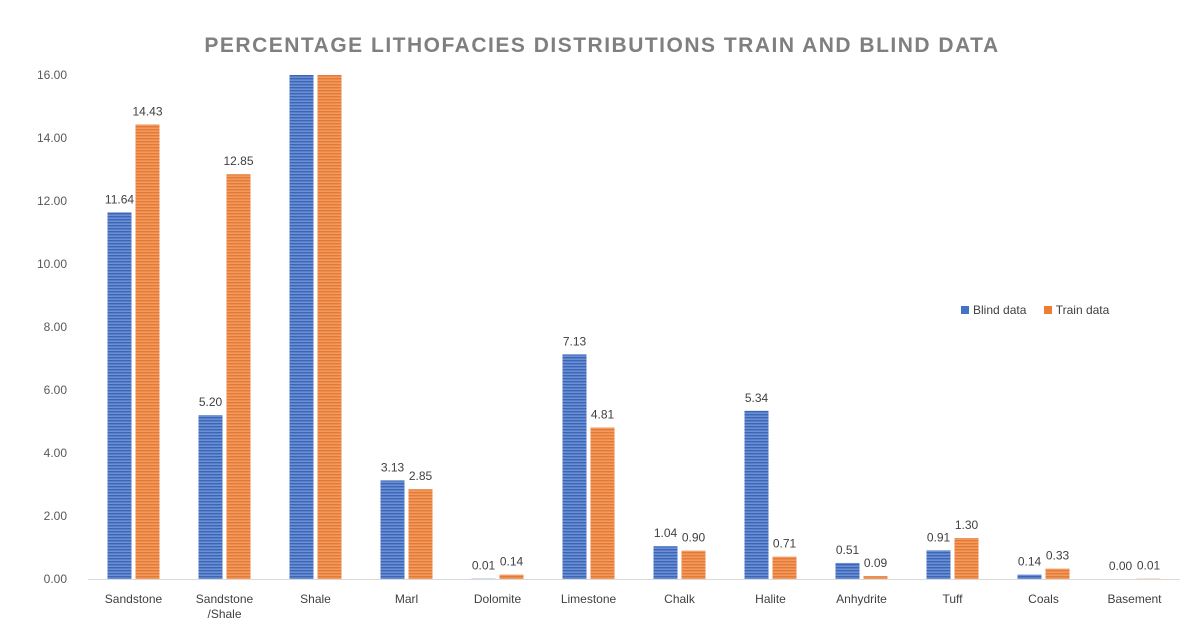  I want to click on y-tick-label: 14.00, so click(52, 138).